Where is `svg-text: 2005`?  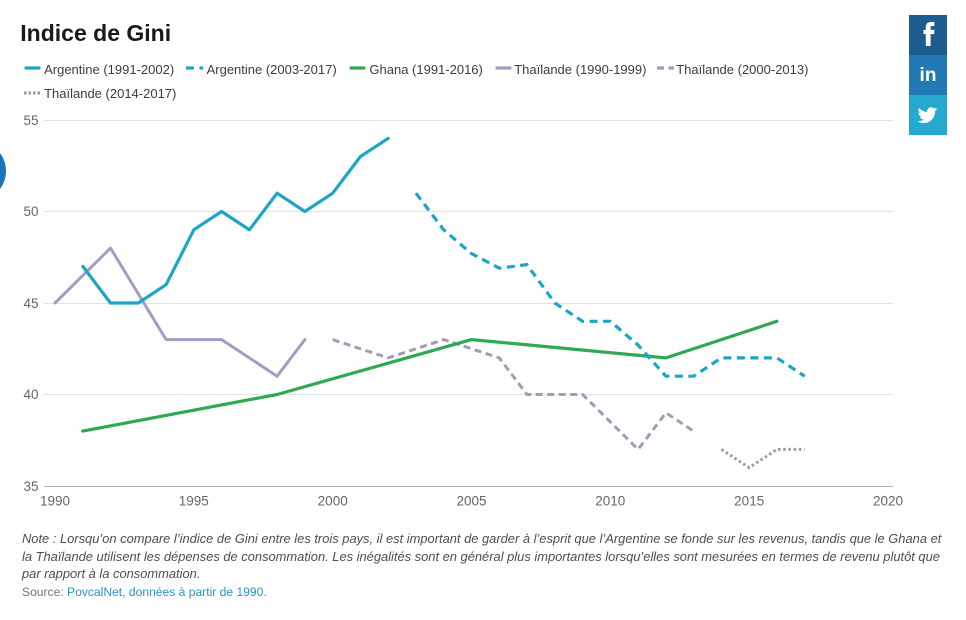 svg-text: 2005 is located at coordinates (471, 501).